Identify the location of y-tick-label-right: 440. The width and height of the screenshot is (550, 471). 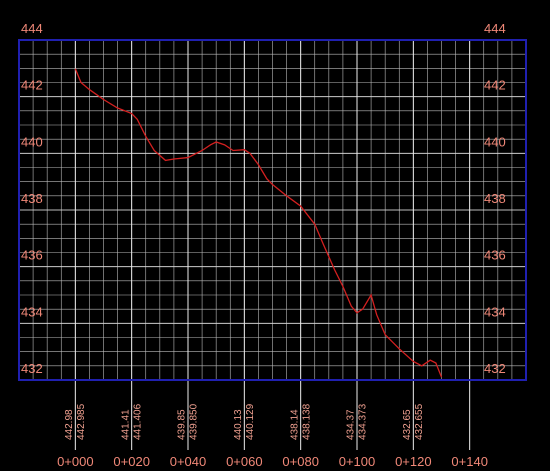
(495, 141).